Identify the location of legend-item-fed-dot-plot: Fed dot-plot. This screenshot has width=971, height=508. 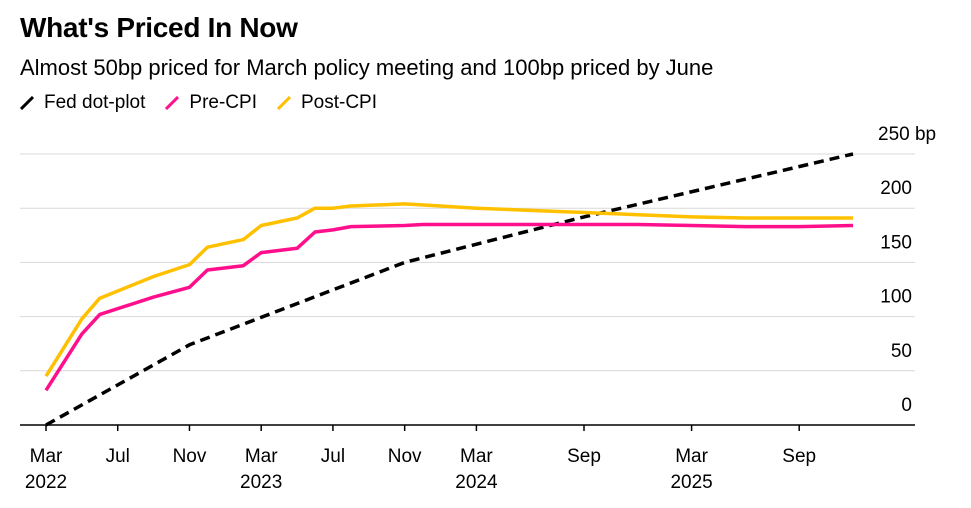
(82, 103).